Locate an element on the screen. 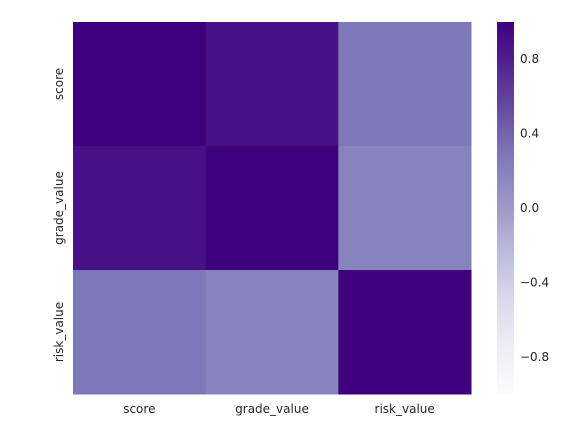 This screenshot has height=432, width=573. heatmap-cell-grade-value-score is located at coordinates (140, 208).